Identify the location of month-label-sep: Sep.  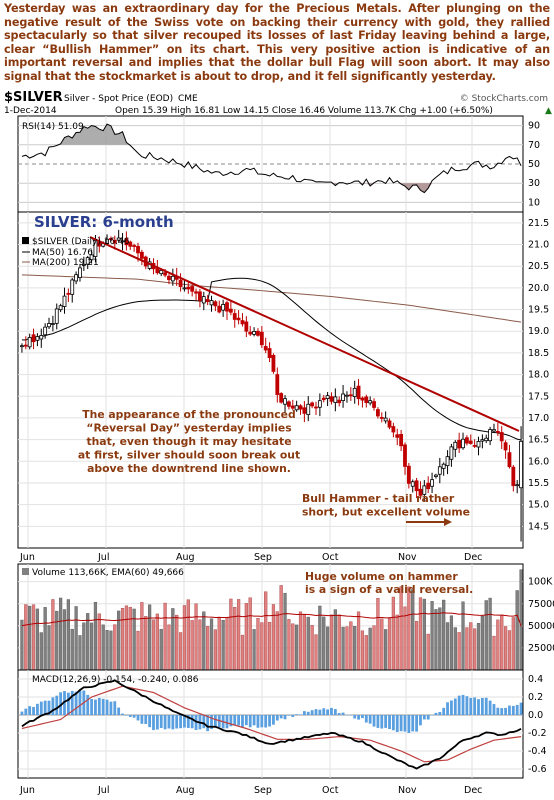
(263, 557).